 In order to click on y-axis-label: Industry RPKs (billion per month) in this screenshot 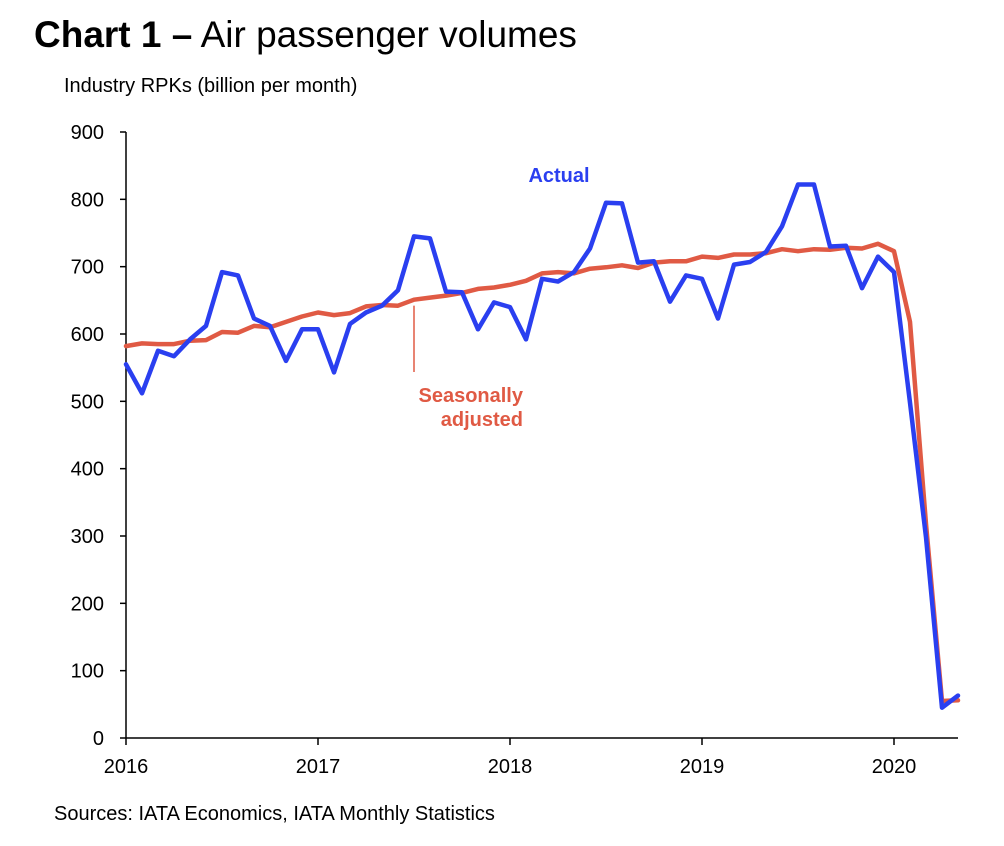, I will do `click(211, 86)`.